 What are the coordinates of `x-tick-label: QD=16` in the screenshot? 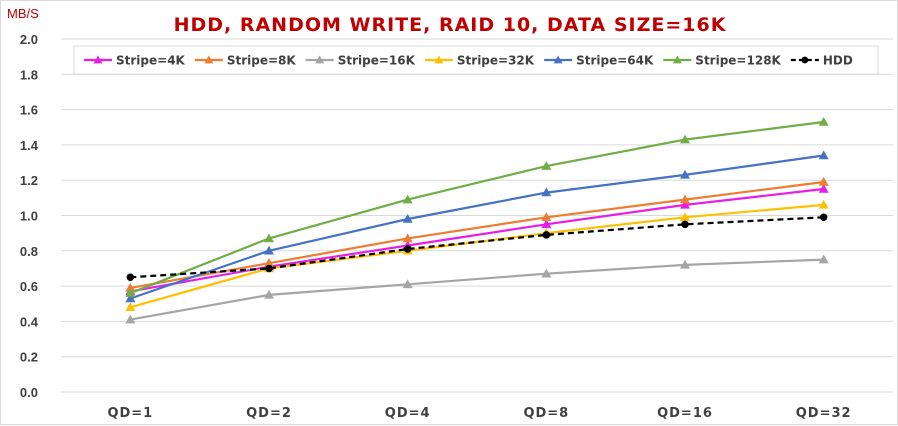 It's located at (685, 413).